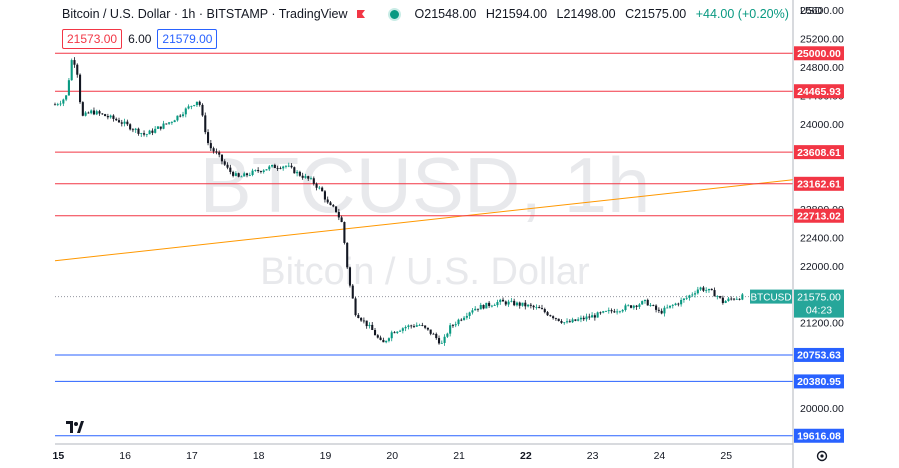 The height and width of the screenshot is (468, 899). What do you see at coordinates (92, 39) in the screenshot?
I see `sell-price-button: 21573.00` at bounding box center [92, 39].